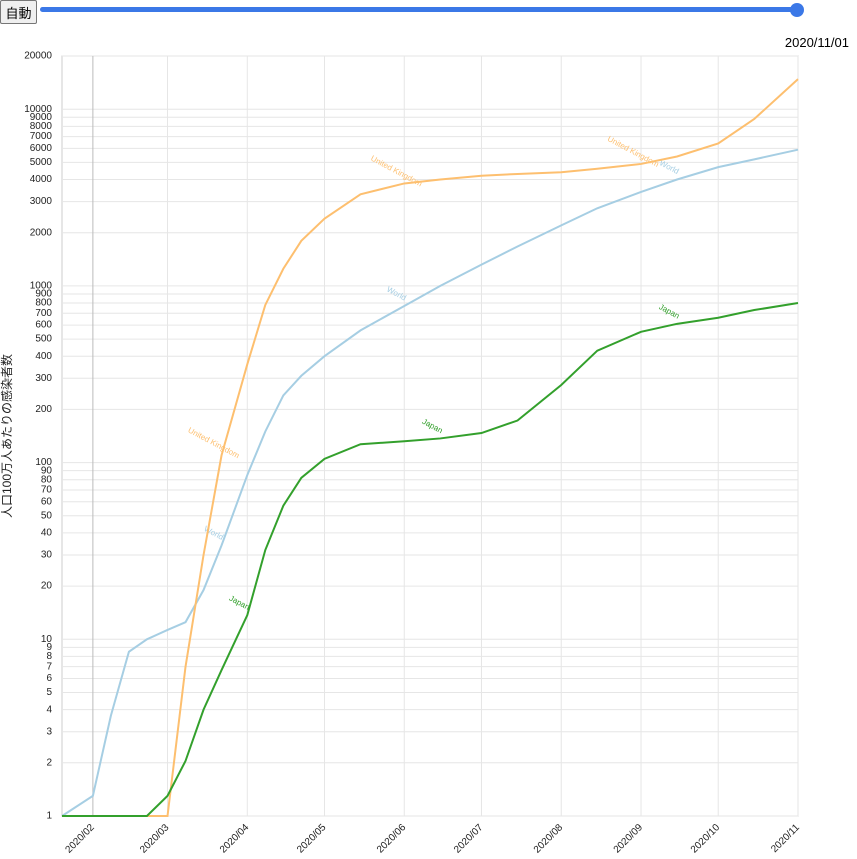 Image resolution: width=857 pixels, height=859 pixels. I want to click on y-tick-label: 6, so click(49, 678).